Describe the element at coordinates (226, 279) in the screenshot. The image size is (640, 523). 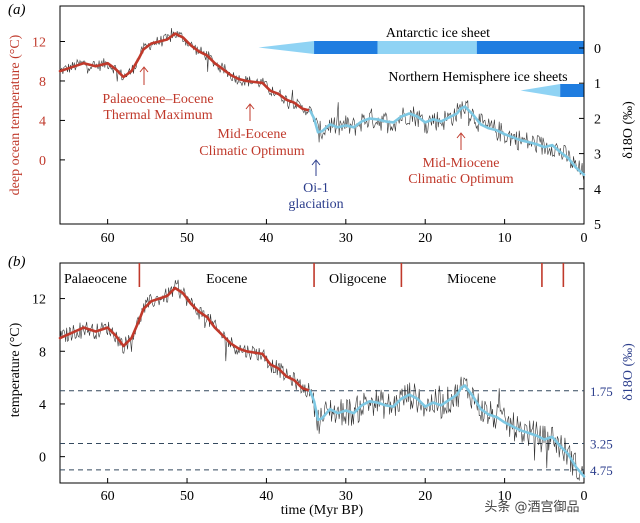
I see `epoch-label-eocene: Eocene` at that location.